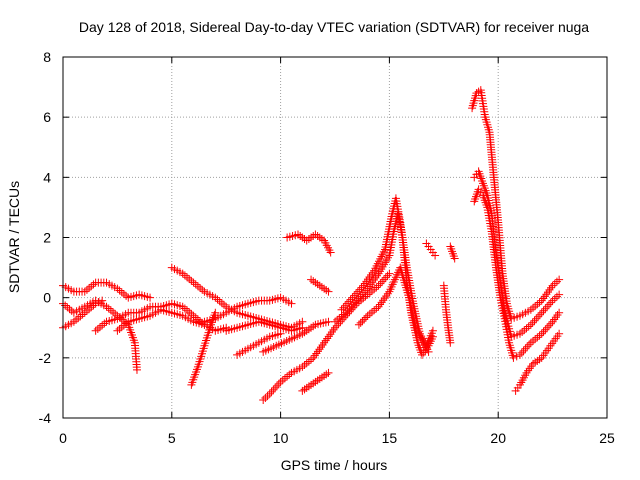  I want to click on data-series-arc-k, so click(296, 336).